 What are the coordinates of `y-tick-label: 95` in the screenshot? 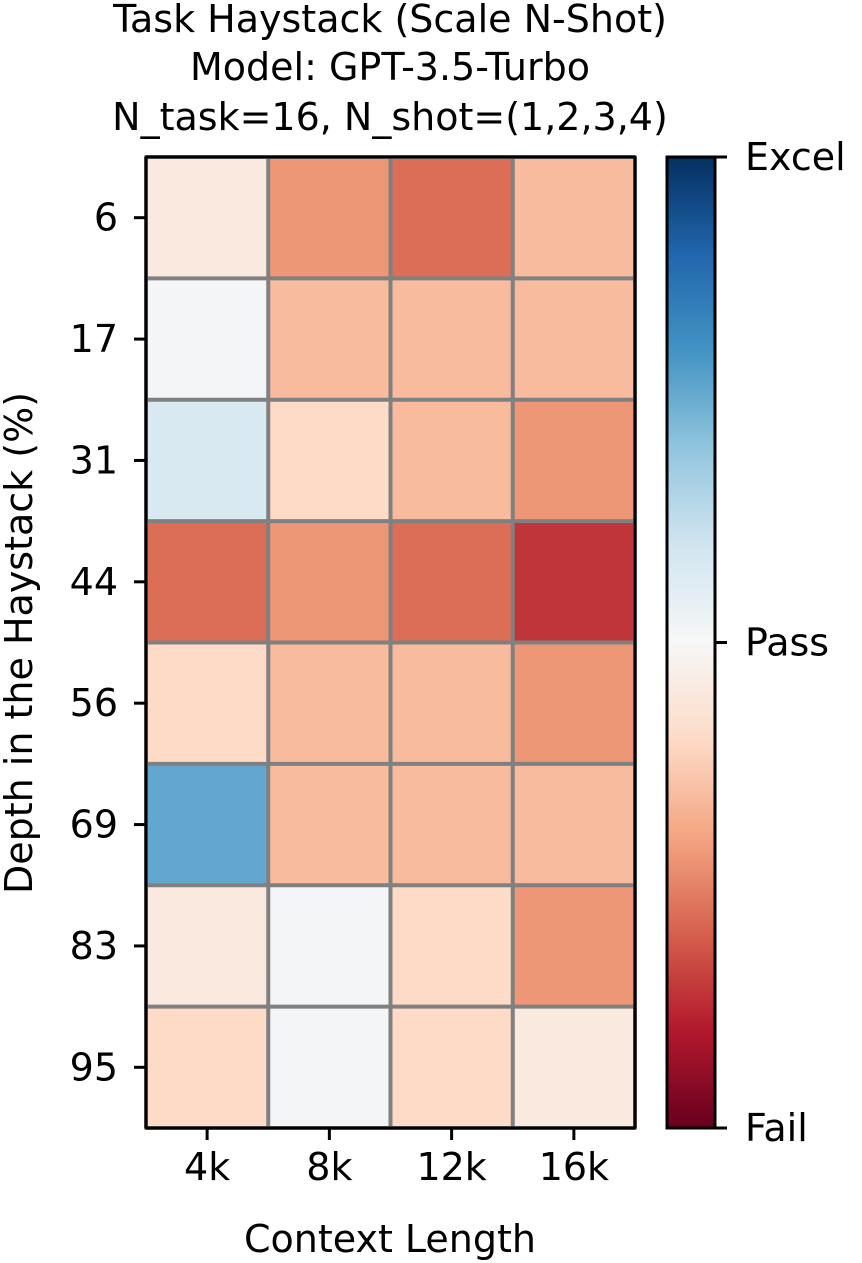 It's located at (94, 1067).